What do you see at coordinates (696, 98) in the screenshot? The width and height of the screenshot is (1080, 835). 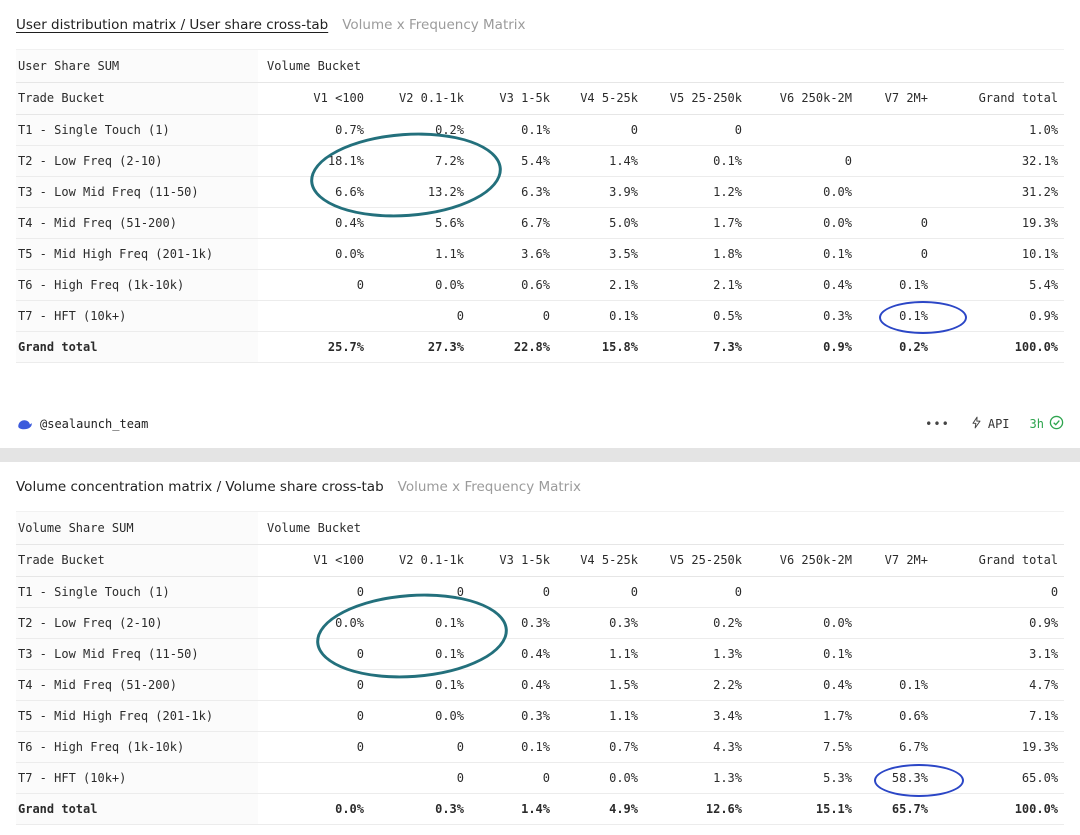 I see `column-header: V5 25-250k` at bounding box center [696, 98].